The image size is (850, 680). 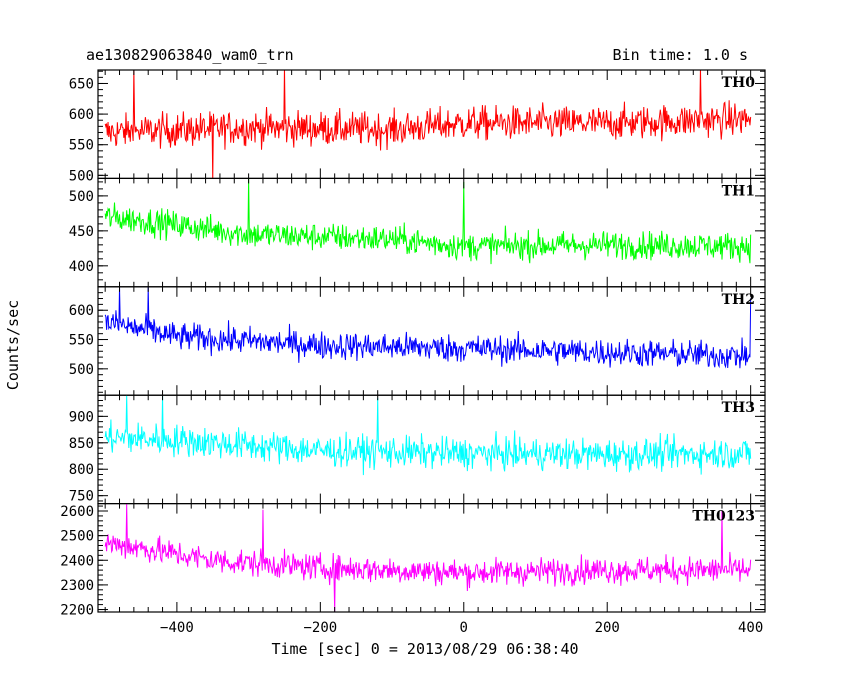 What do you see at coordinates (320, 628) in the screenshot?
I see `x-tick-label: −200` at bounding box center [320, 628].